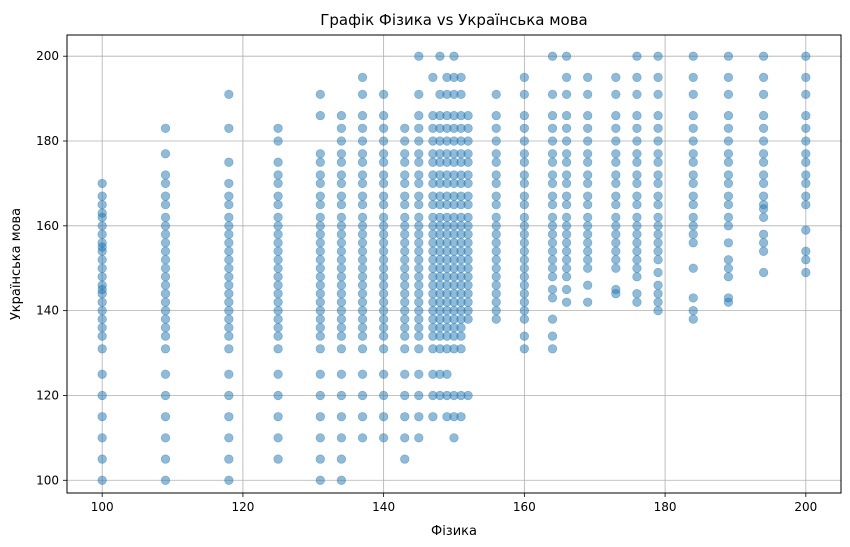  What do you see at coordinates (47, 141) in the screenshot?
I see `y-tick-label: 180` at bounding box center [47, 141].